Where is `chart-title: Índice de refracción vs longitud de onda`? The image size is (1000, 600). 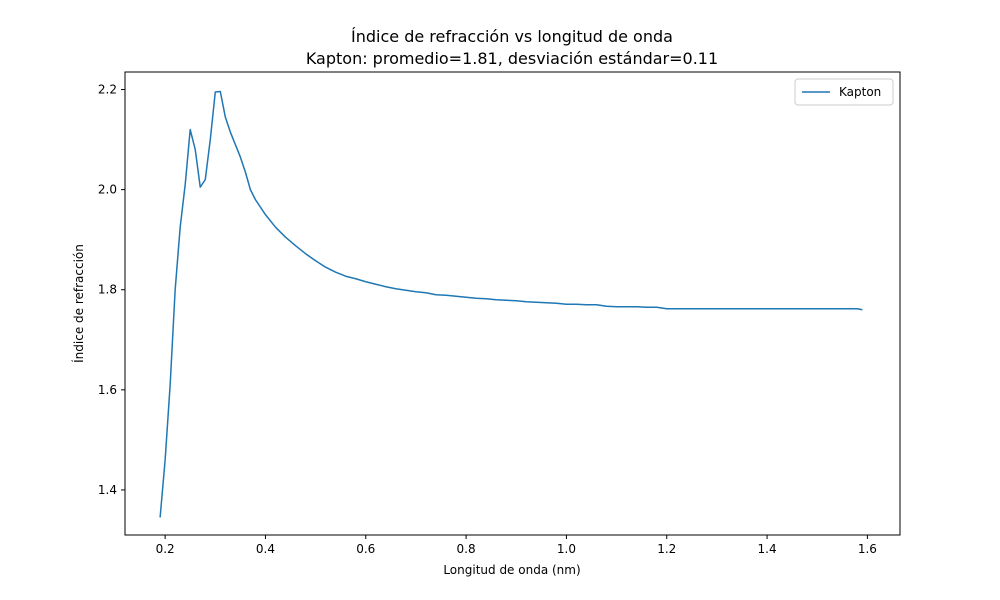 chart-title: Índice de refracción vs longitud de onda is located at coordinates (512, 36).